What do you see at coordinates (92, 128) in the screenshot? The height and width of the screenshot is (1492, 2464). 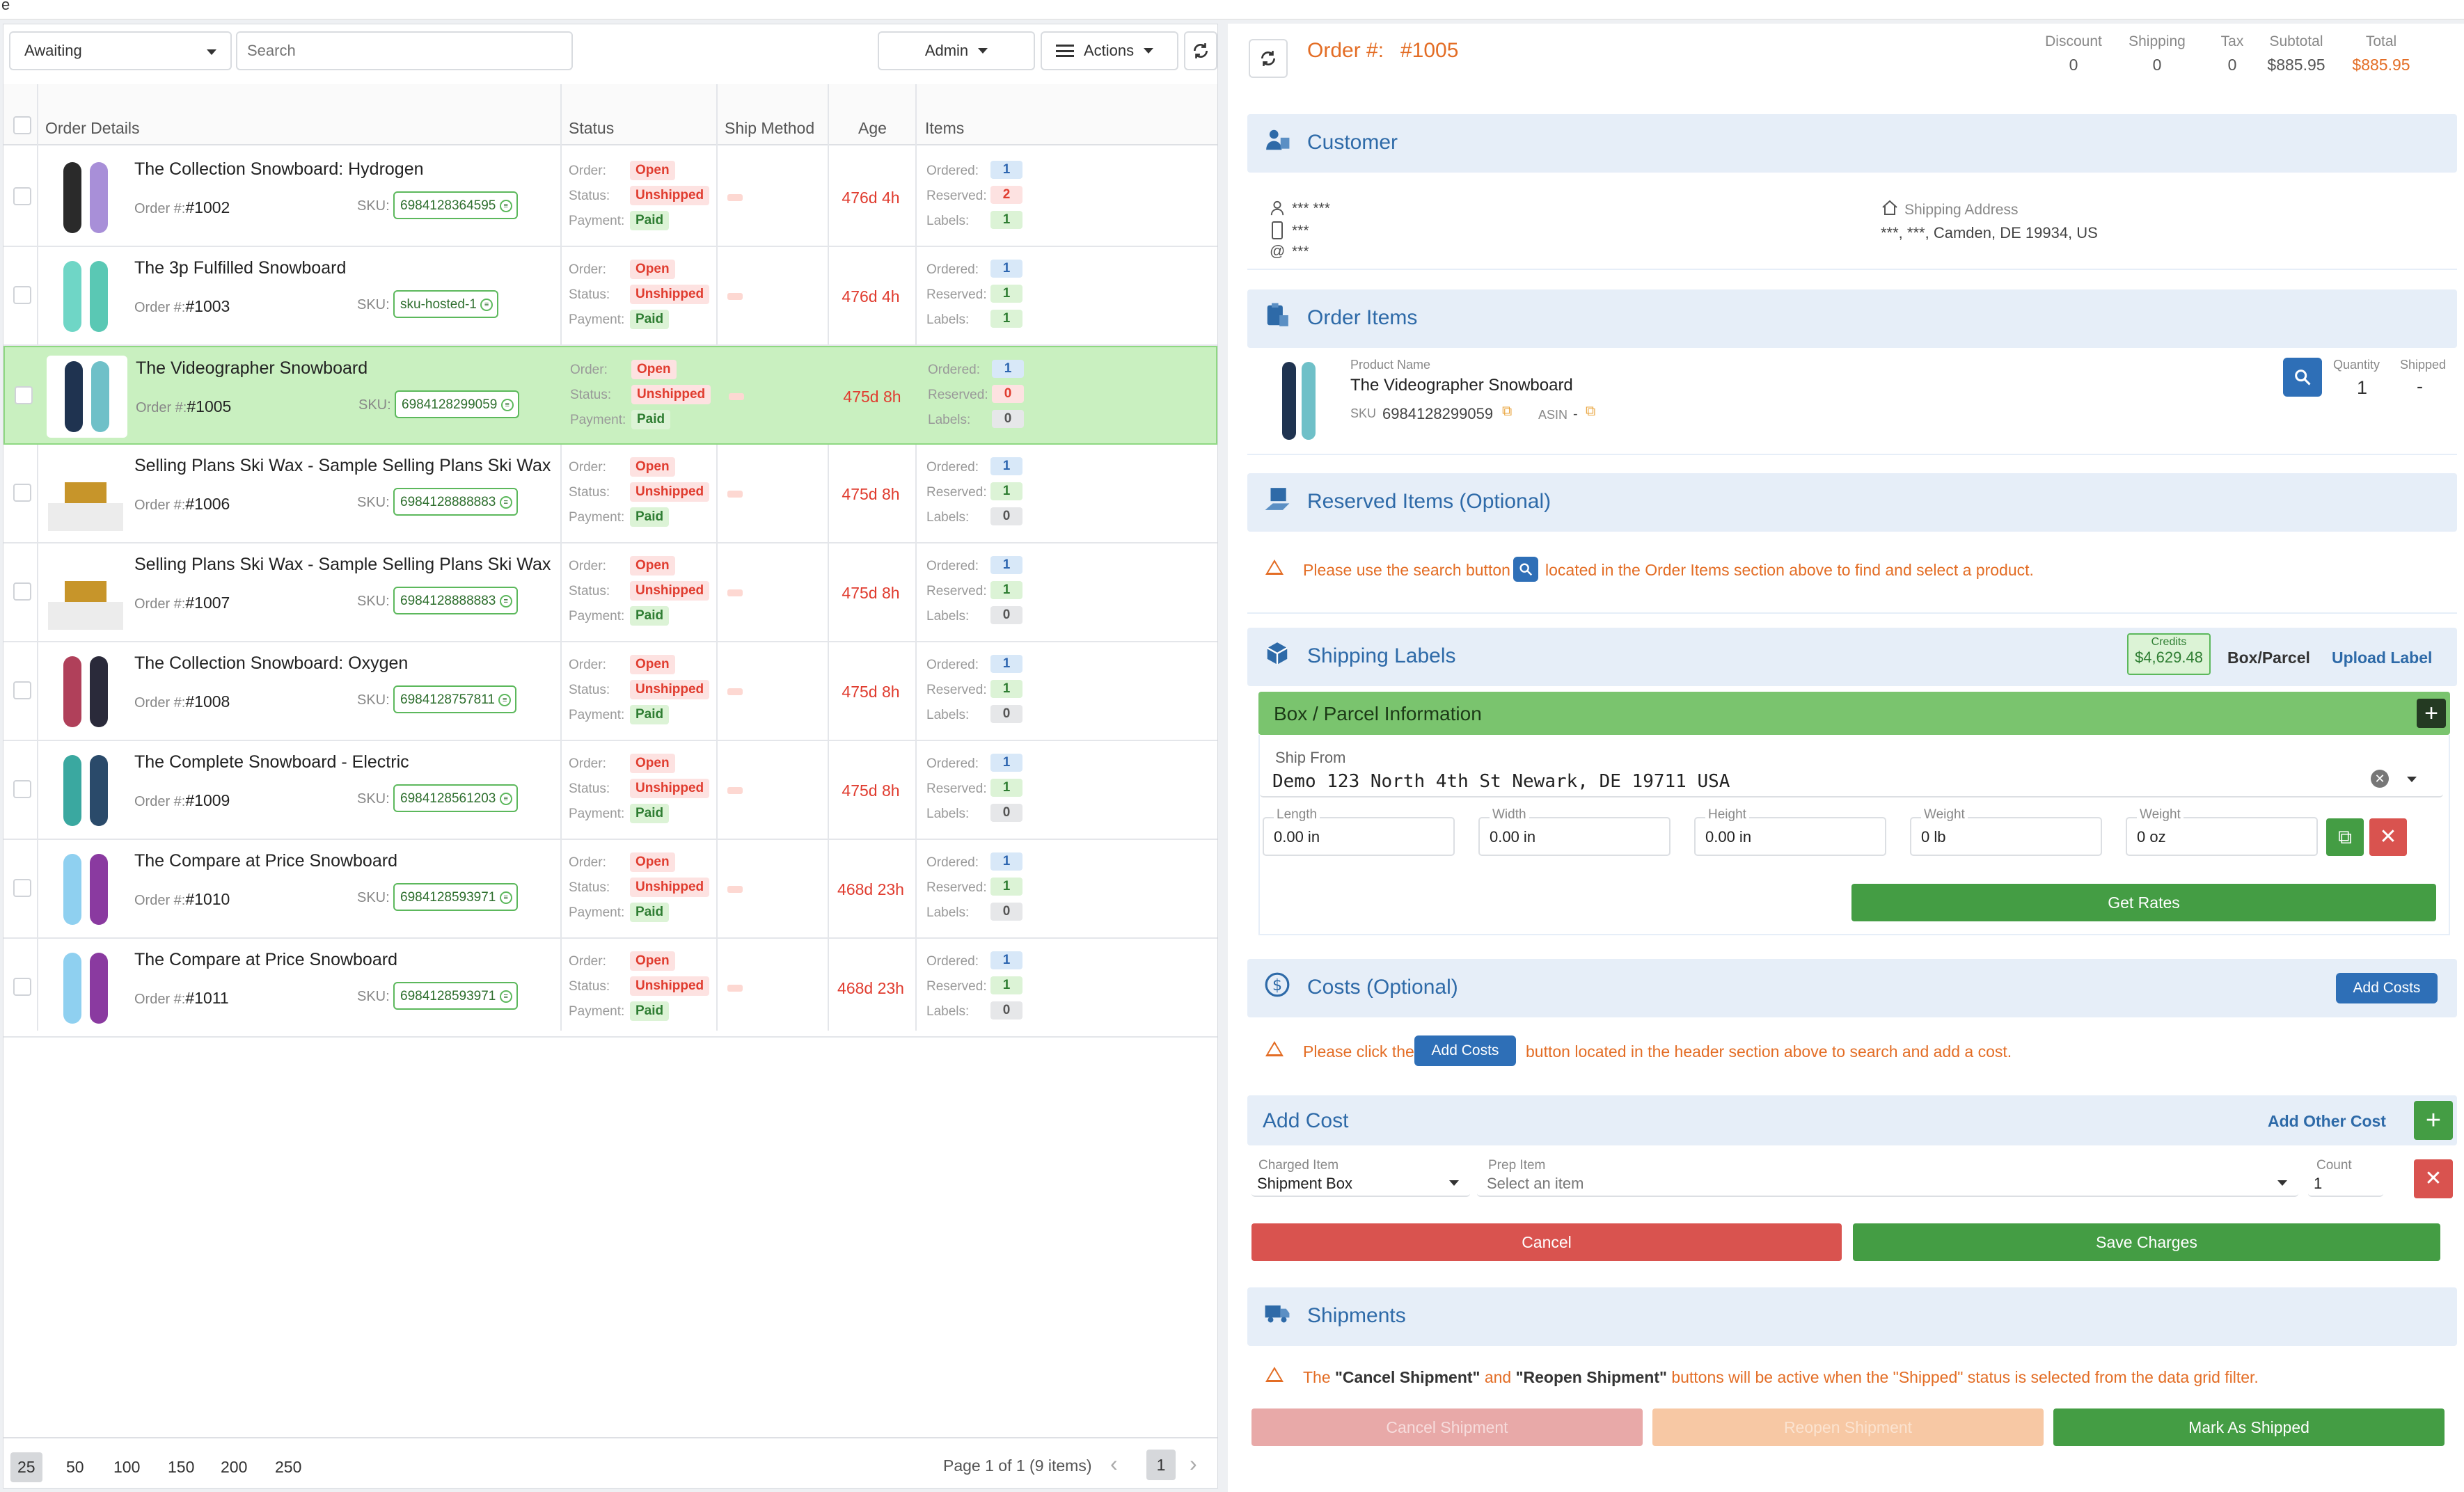 I see `header-order-details: Order Details` at bounding box center [92, 128].